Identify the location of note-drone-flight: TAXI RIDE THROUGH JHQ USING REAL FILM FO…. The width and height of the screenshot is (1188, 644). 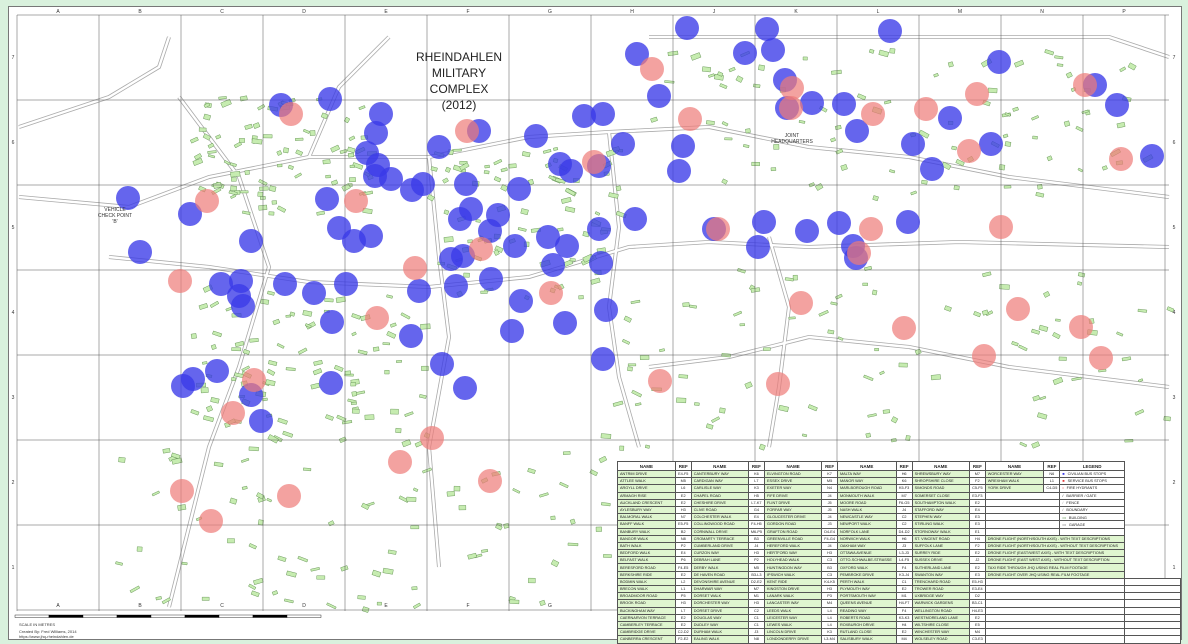
(1055, 567).